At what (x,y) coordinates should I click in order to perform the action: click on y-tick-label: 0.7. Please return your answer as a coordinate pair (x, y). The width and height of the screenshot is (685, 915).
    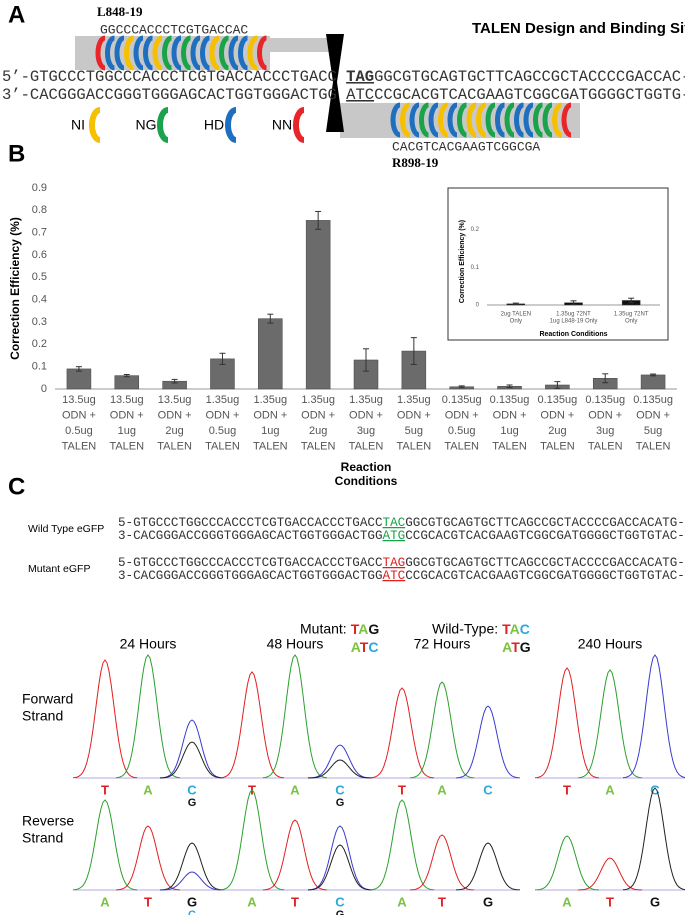
    Looking at the image, I should click on (39, 233).